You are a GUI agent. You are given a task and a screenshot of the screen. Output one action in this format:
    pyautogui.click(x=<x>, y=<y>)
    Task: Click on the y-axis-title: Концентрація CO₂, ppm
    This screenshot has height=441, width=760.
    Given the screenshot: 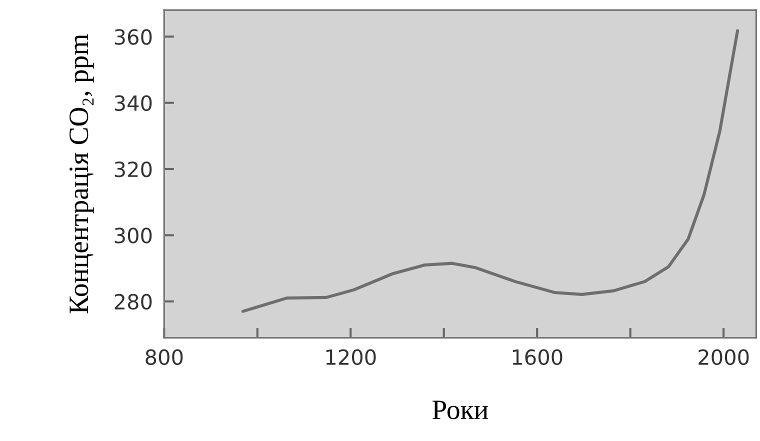 What is the action you would take?
    pyautogui.click(x=82, y=174)
    